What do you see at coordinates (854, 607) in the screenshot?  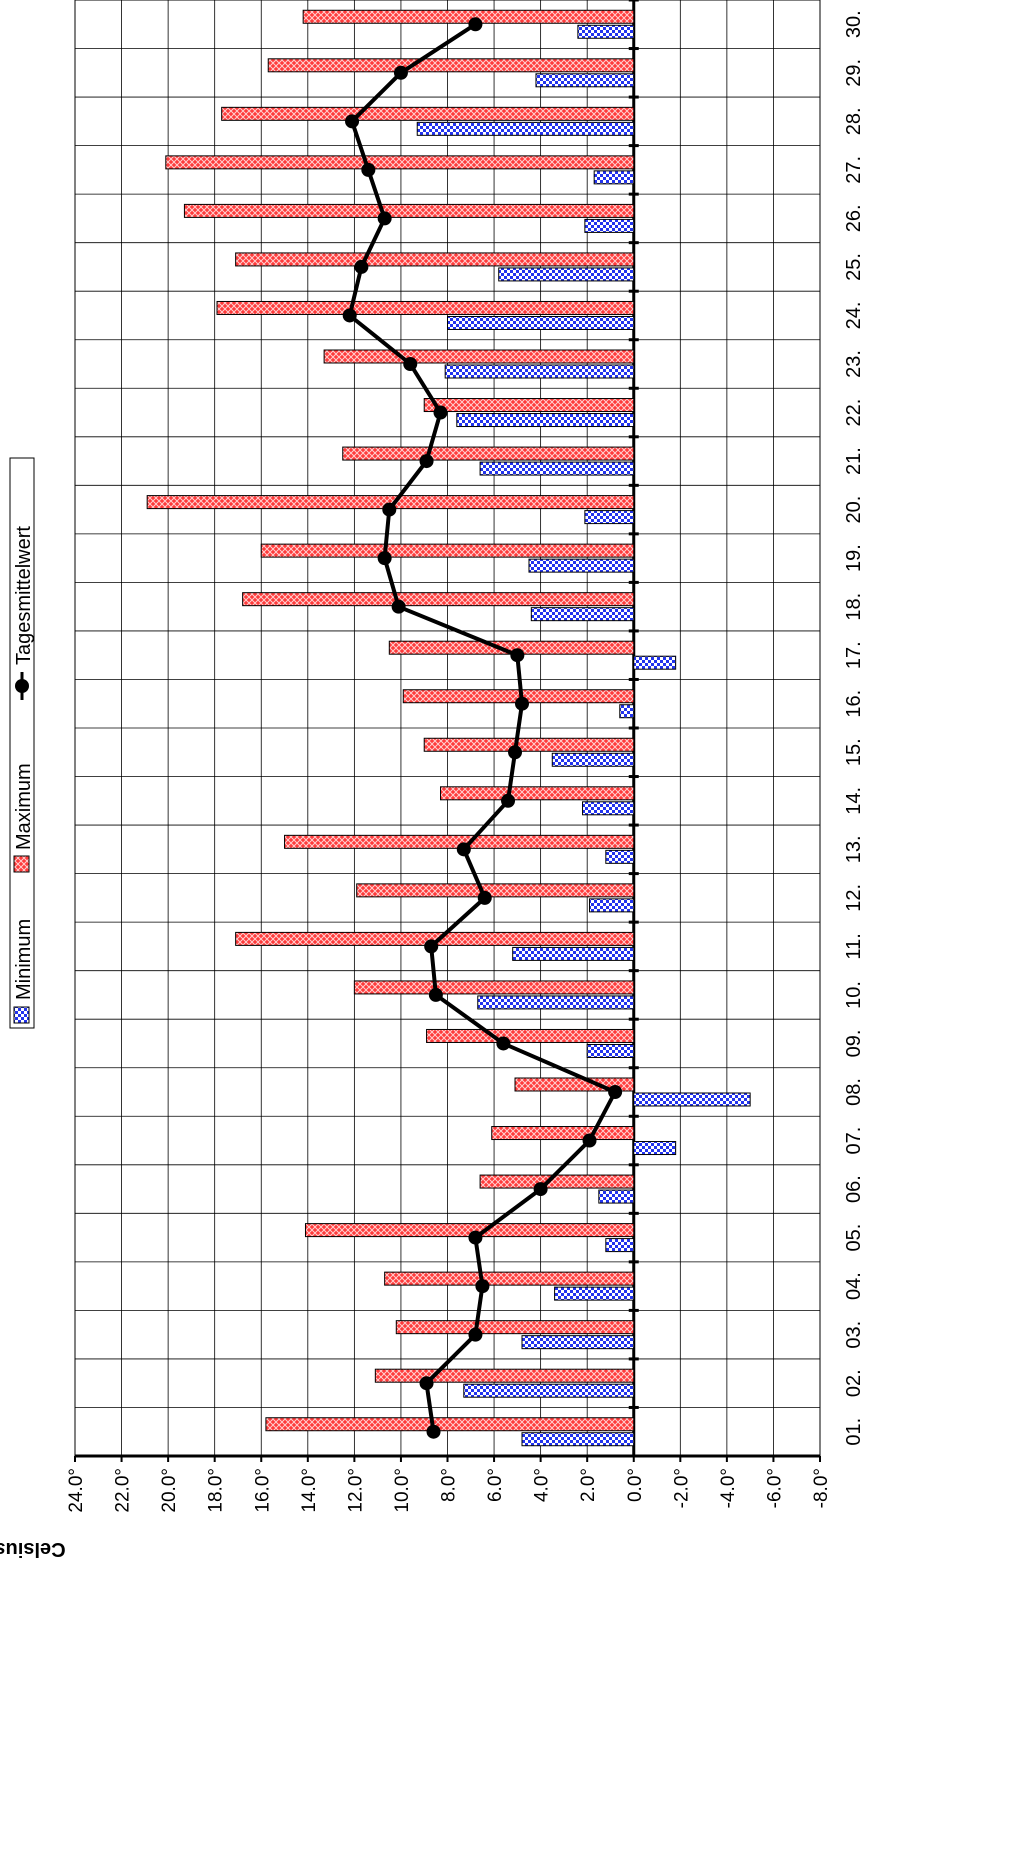 I see `category-tick-label: 18.` at bounding box center [854, 607].